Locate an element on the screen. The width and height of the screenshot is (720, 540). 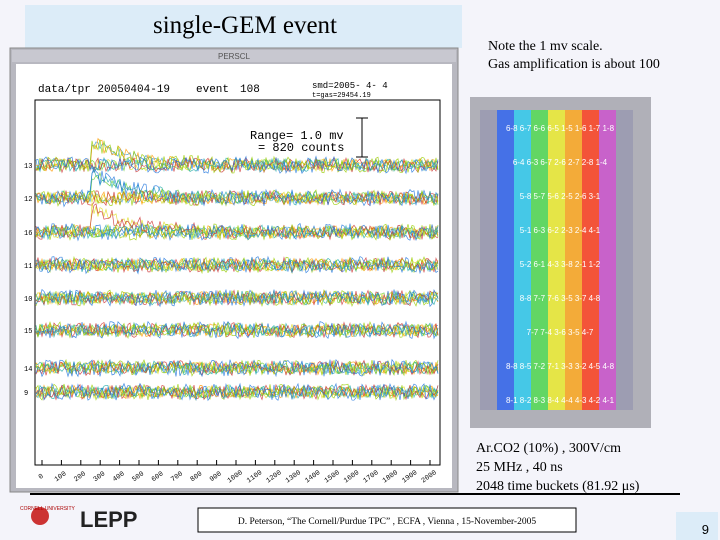
pad-label: 6-4 6-3 6-7 2-6 2-7 2-8 1-4 is located at coordinates (560, 162).